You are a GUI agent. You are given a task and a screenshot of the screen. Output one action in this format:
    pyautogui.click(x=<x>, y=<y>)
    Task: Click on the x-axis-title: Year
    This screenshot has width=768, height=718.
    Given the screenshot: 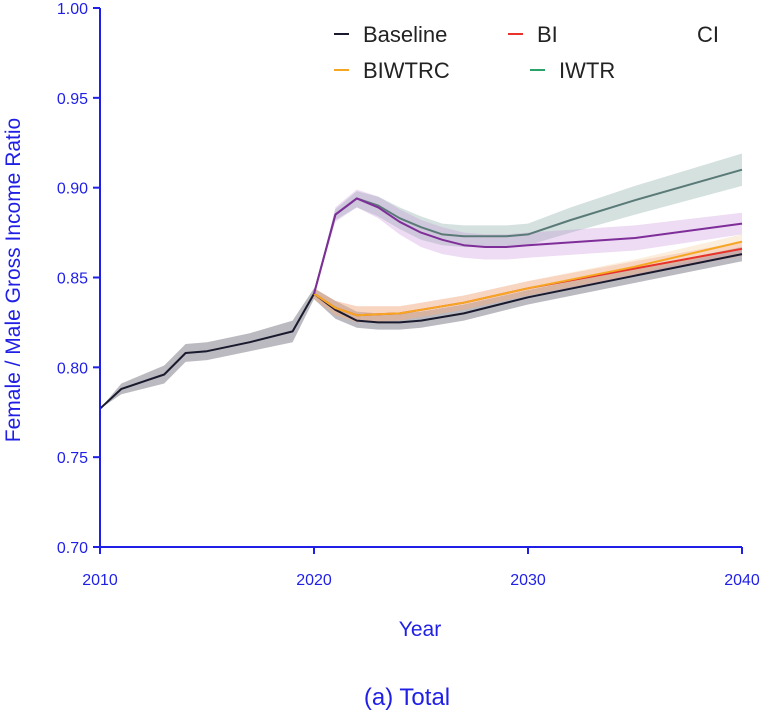 What is the action you would take?
    pyautogui.click(x=420, y=629)
    